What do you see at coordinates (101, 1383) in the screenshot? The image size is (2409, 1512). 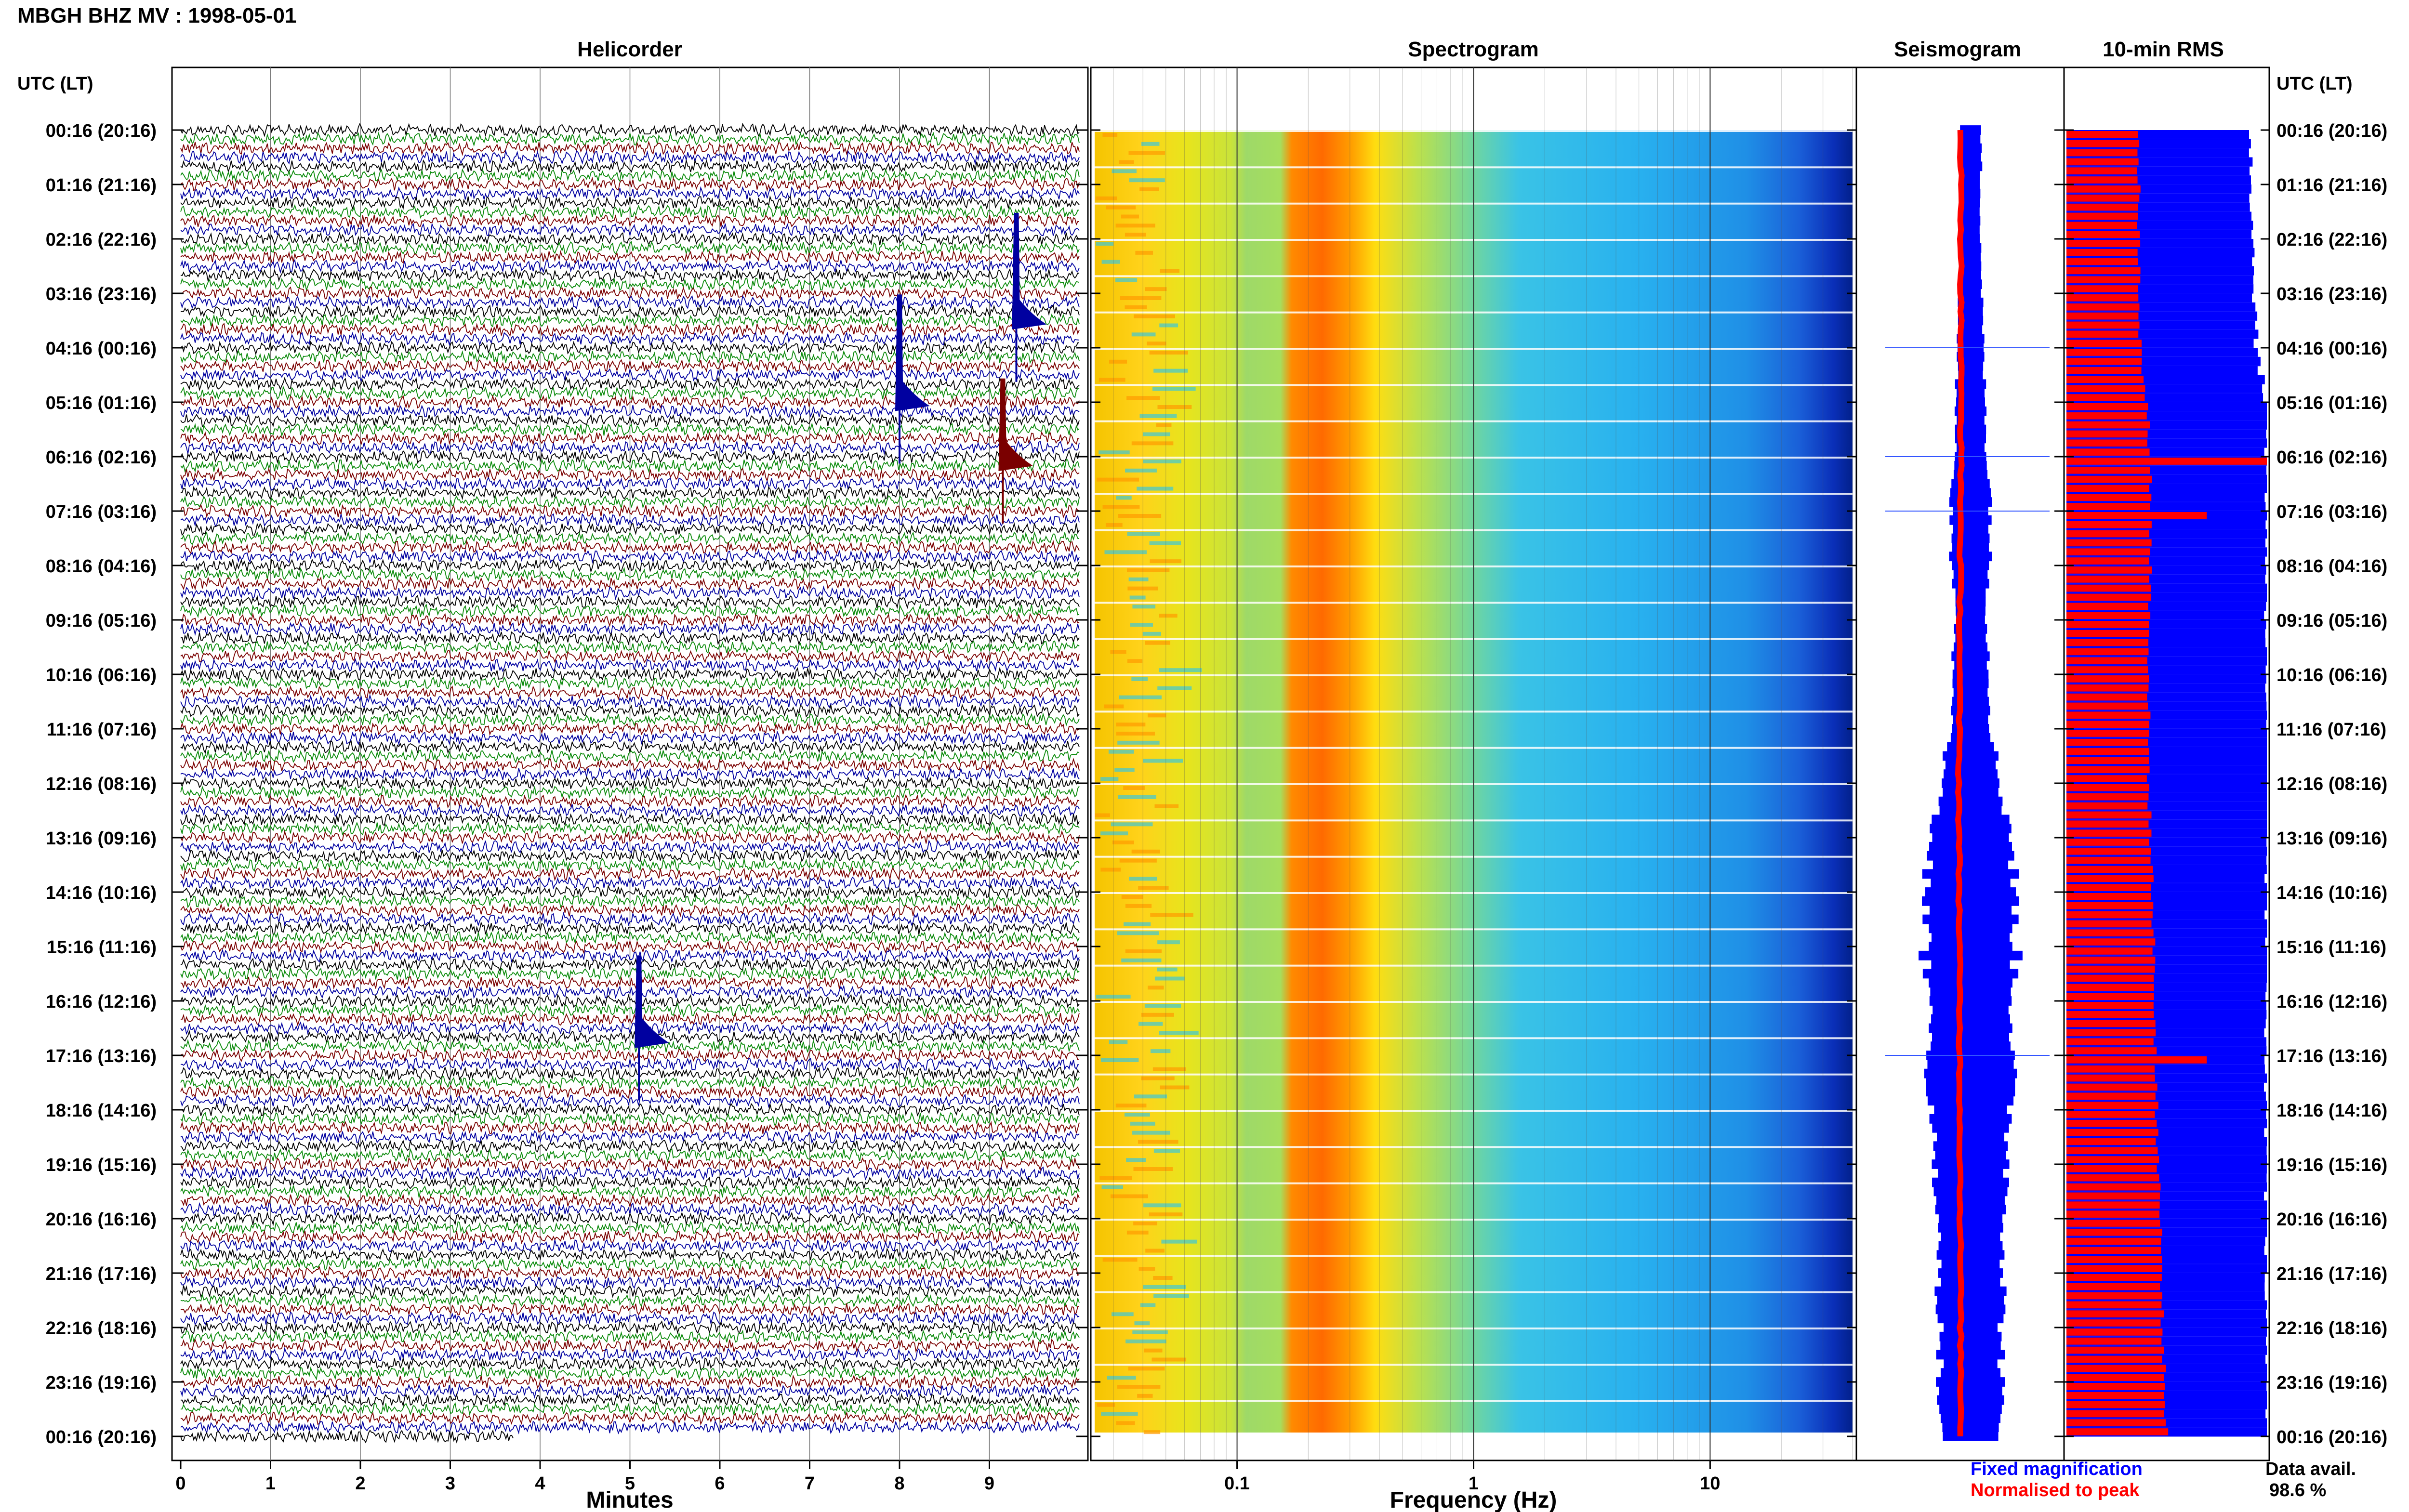 I see `y-tick-label-left: 23:16 (19:16)` at bounding box center [101, 1383].